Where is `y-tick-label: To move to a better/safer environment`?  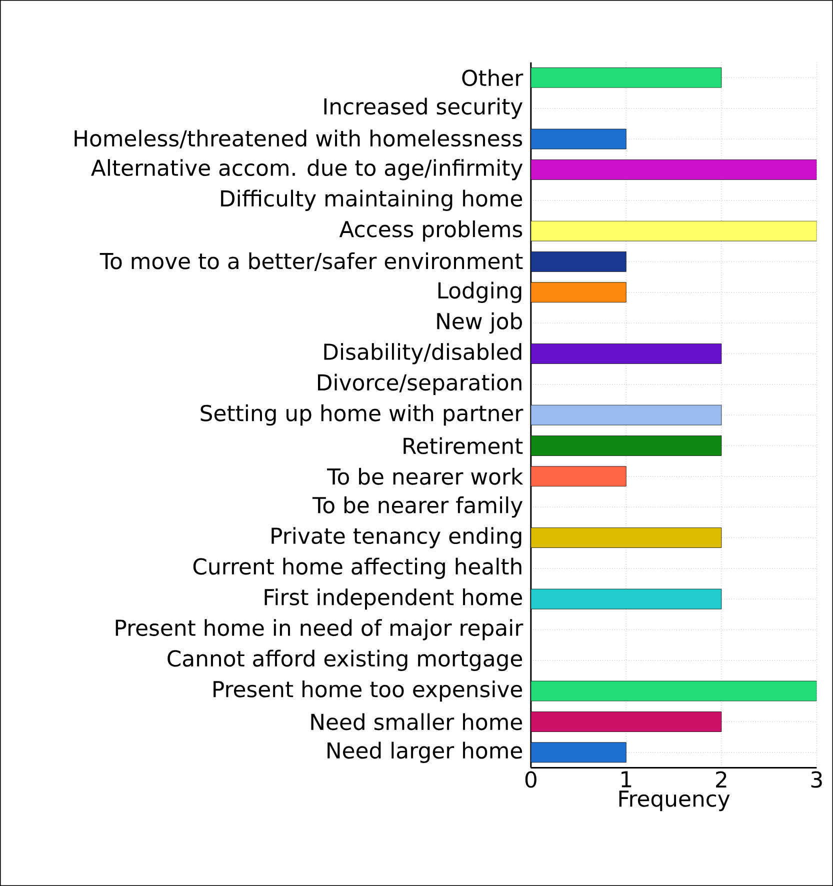 y-tick-label: To move to a better/safer environment is located at coordinates (311, 262).